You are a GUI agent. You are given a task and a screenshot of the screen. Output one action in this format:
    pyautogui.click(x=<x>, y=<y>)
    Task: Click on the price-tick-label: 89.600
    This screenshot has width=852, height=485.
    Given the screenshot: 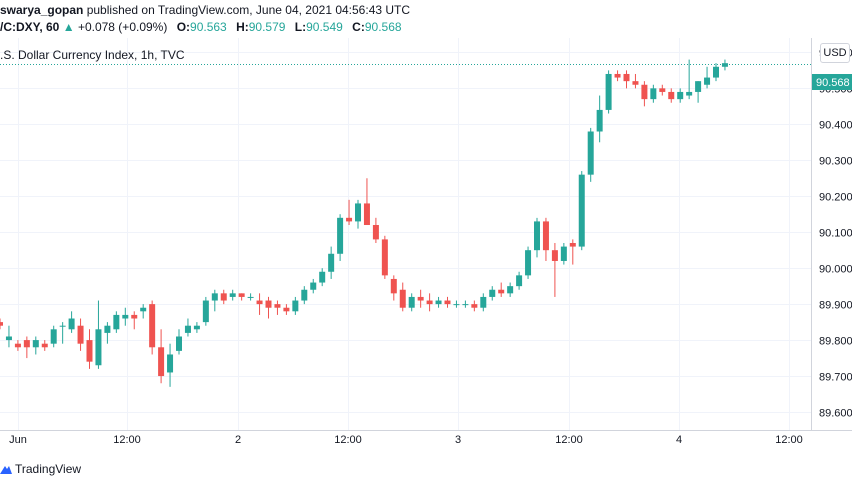 What is the action you would take?
    pyautogui.click(x=835, y=414)
    